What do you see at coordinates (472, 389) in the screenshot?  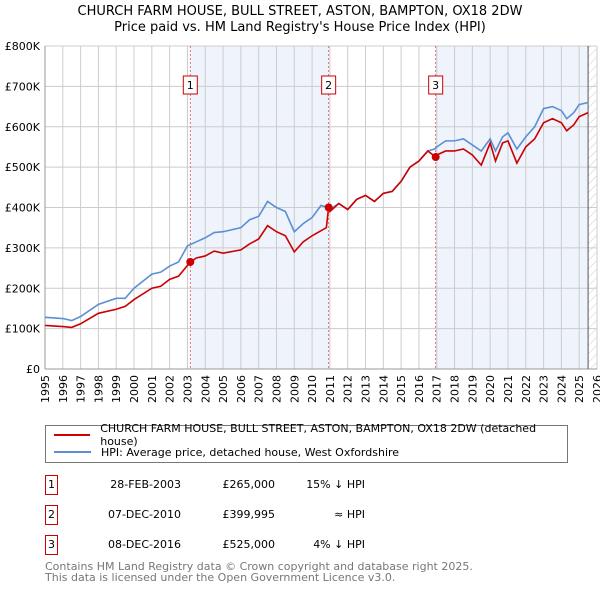 I see `x-tick-label: 2019` at bounding box center [472, 389].